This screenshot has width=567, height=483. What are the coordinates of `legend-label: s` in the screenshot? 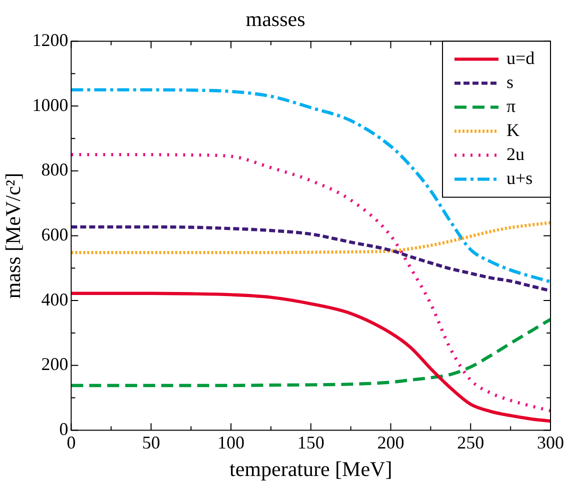 It's located at (510, 82).